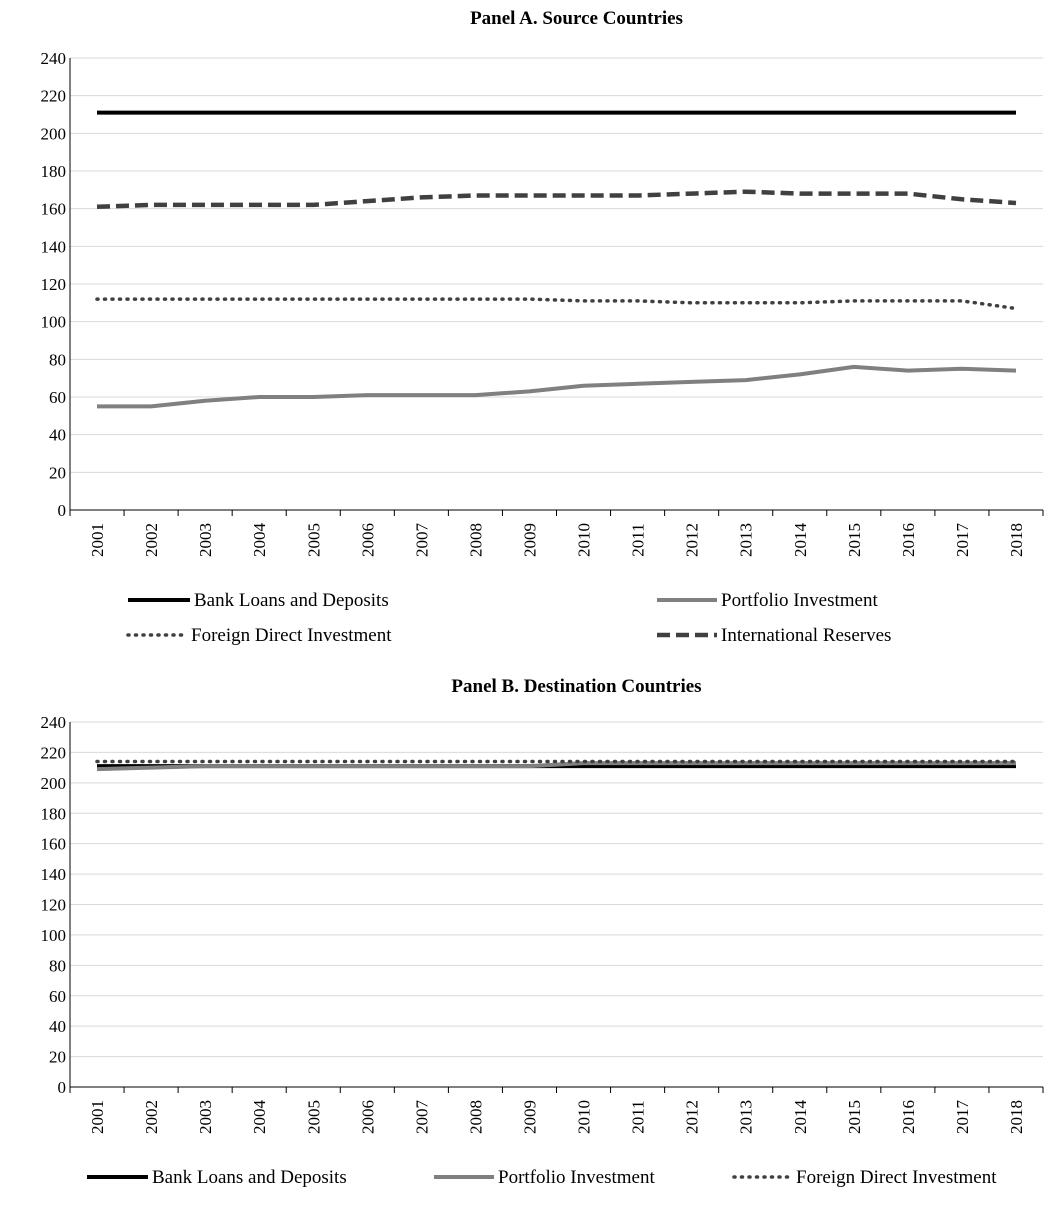  What do you see at coordinates (556, 304) in the screenshot?
I see `series-line-foreign-direct-investment` at bounding box center [556, 304].